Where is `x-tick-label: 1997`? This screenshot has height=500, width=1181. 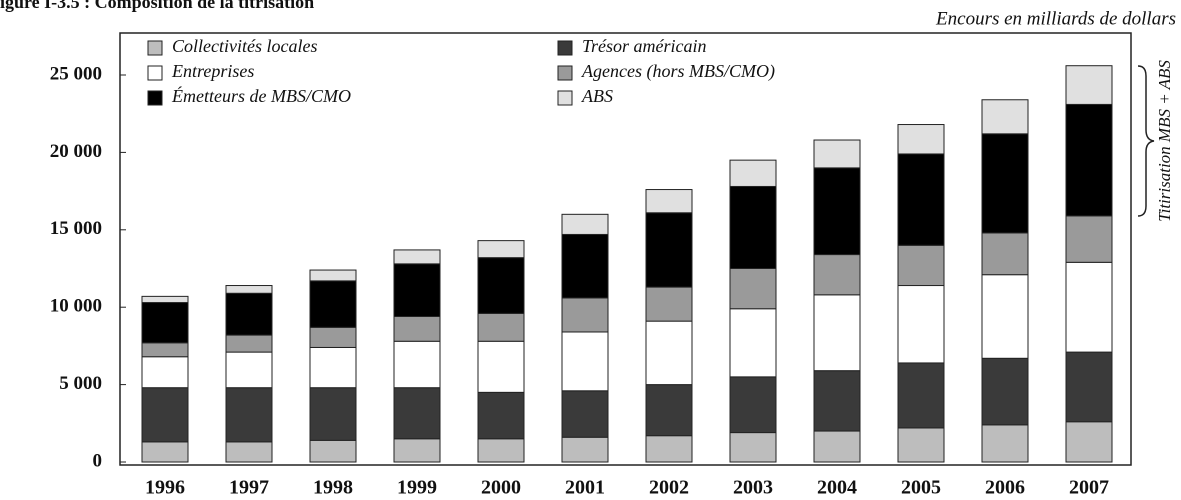 x-tick-label: 1997 is located at coordinates (249, 488).